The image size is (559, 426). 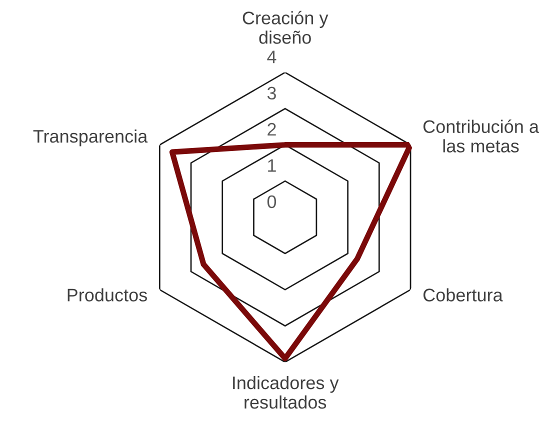 I want to click on spoke-label: Transparencia, so click(x=90, y=137).